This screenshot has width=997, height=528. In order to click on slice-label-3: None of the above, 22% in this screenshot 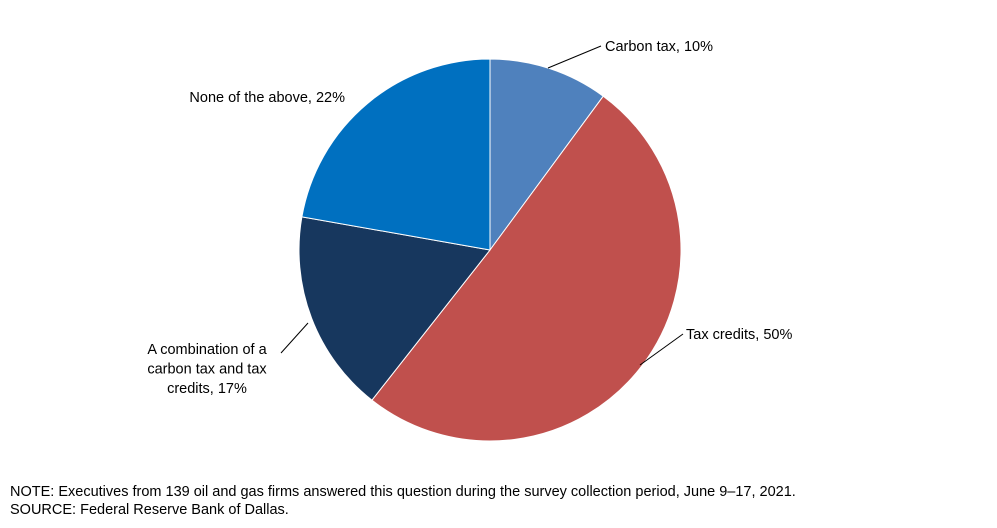, I will do `click(267, 98)`.